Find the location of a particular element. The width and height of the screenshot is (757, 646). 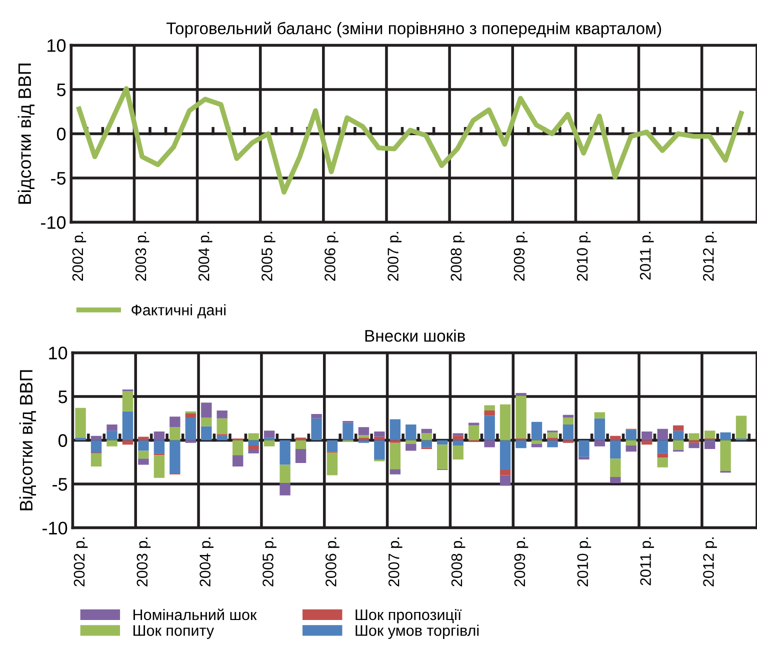

x-tick-label: 2006 р. is located at coordinates (333, 562).